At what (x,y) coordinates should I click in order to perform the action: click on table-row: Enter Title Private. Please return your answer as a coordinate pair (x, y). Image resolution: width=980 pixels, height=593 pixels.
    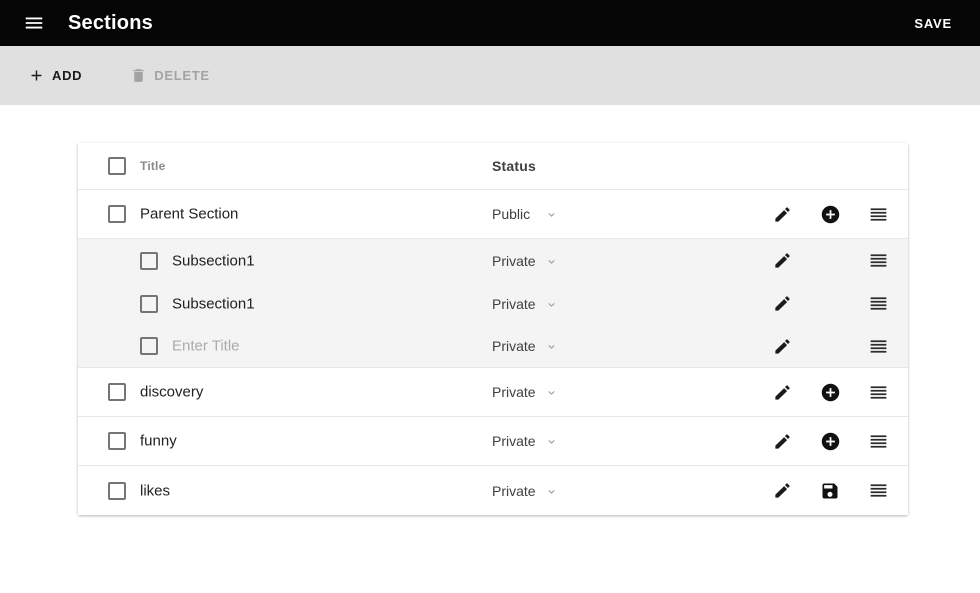
    Looking at the image, I should click on (493, 346).